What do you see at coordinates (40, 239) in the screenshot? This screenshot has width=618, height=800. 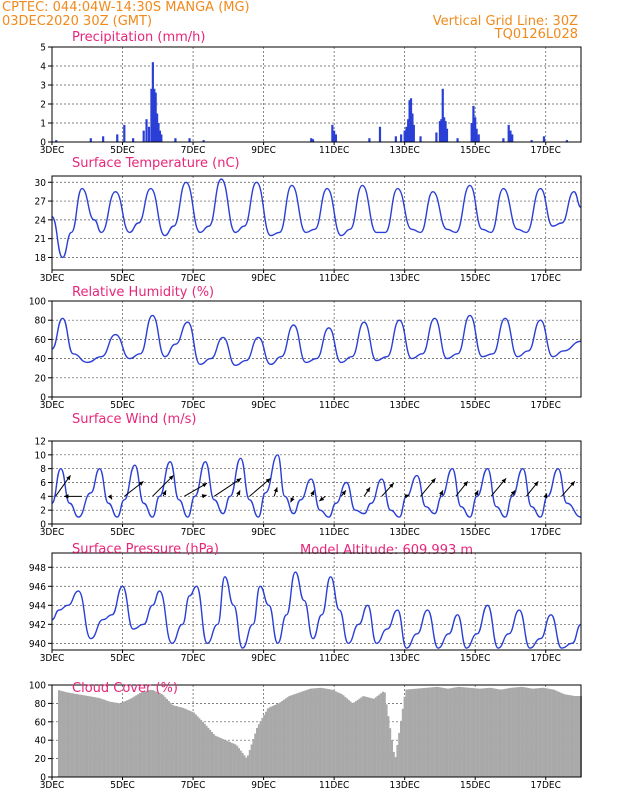 I see `y-tick-label: 21` at bounding box center [40, 239].